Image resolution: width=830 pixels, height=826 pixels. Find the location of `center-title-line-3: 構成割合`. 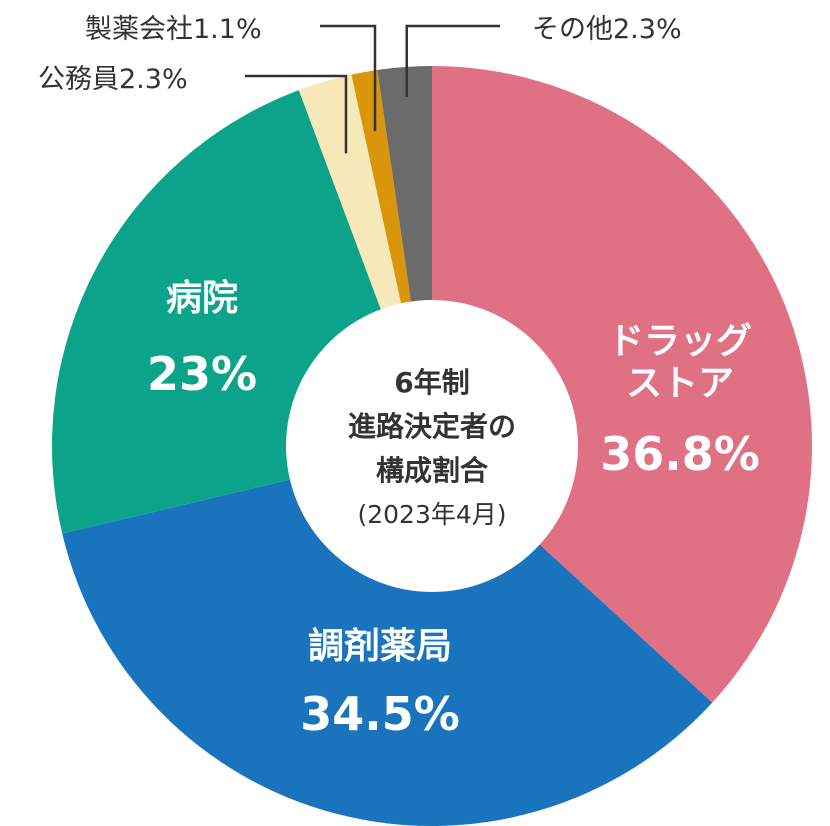

center-title-line-3: 構成割合 is located at coordinates (432, 470).